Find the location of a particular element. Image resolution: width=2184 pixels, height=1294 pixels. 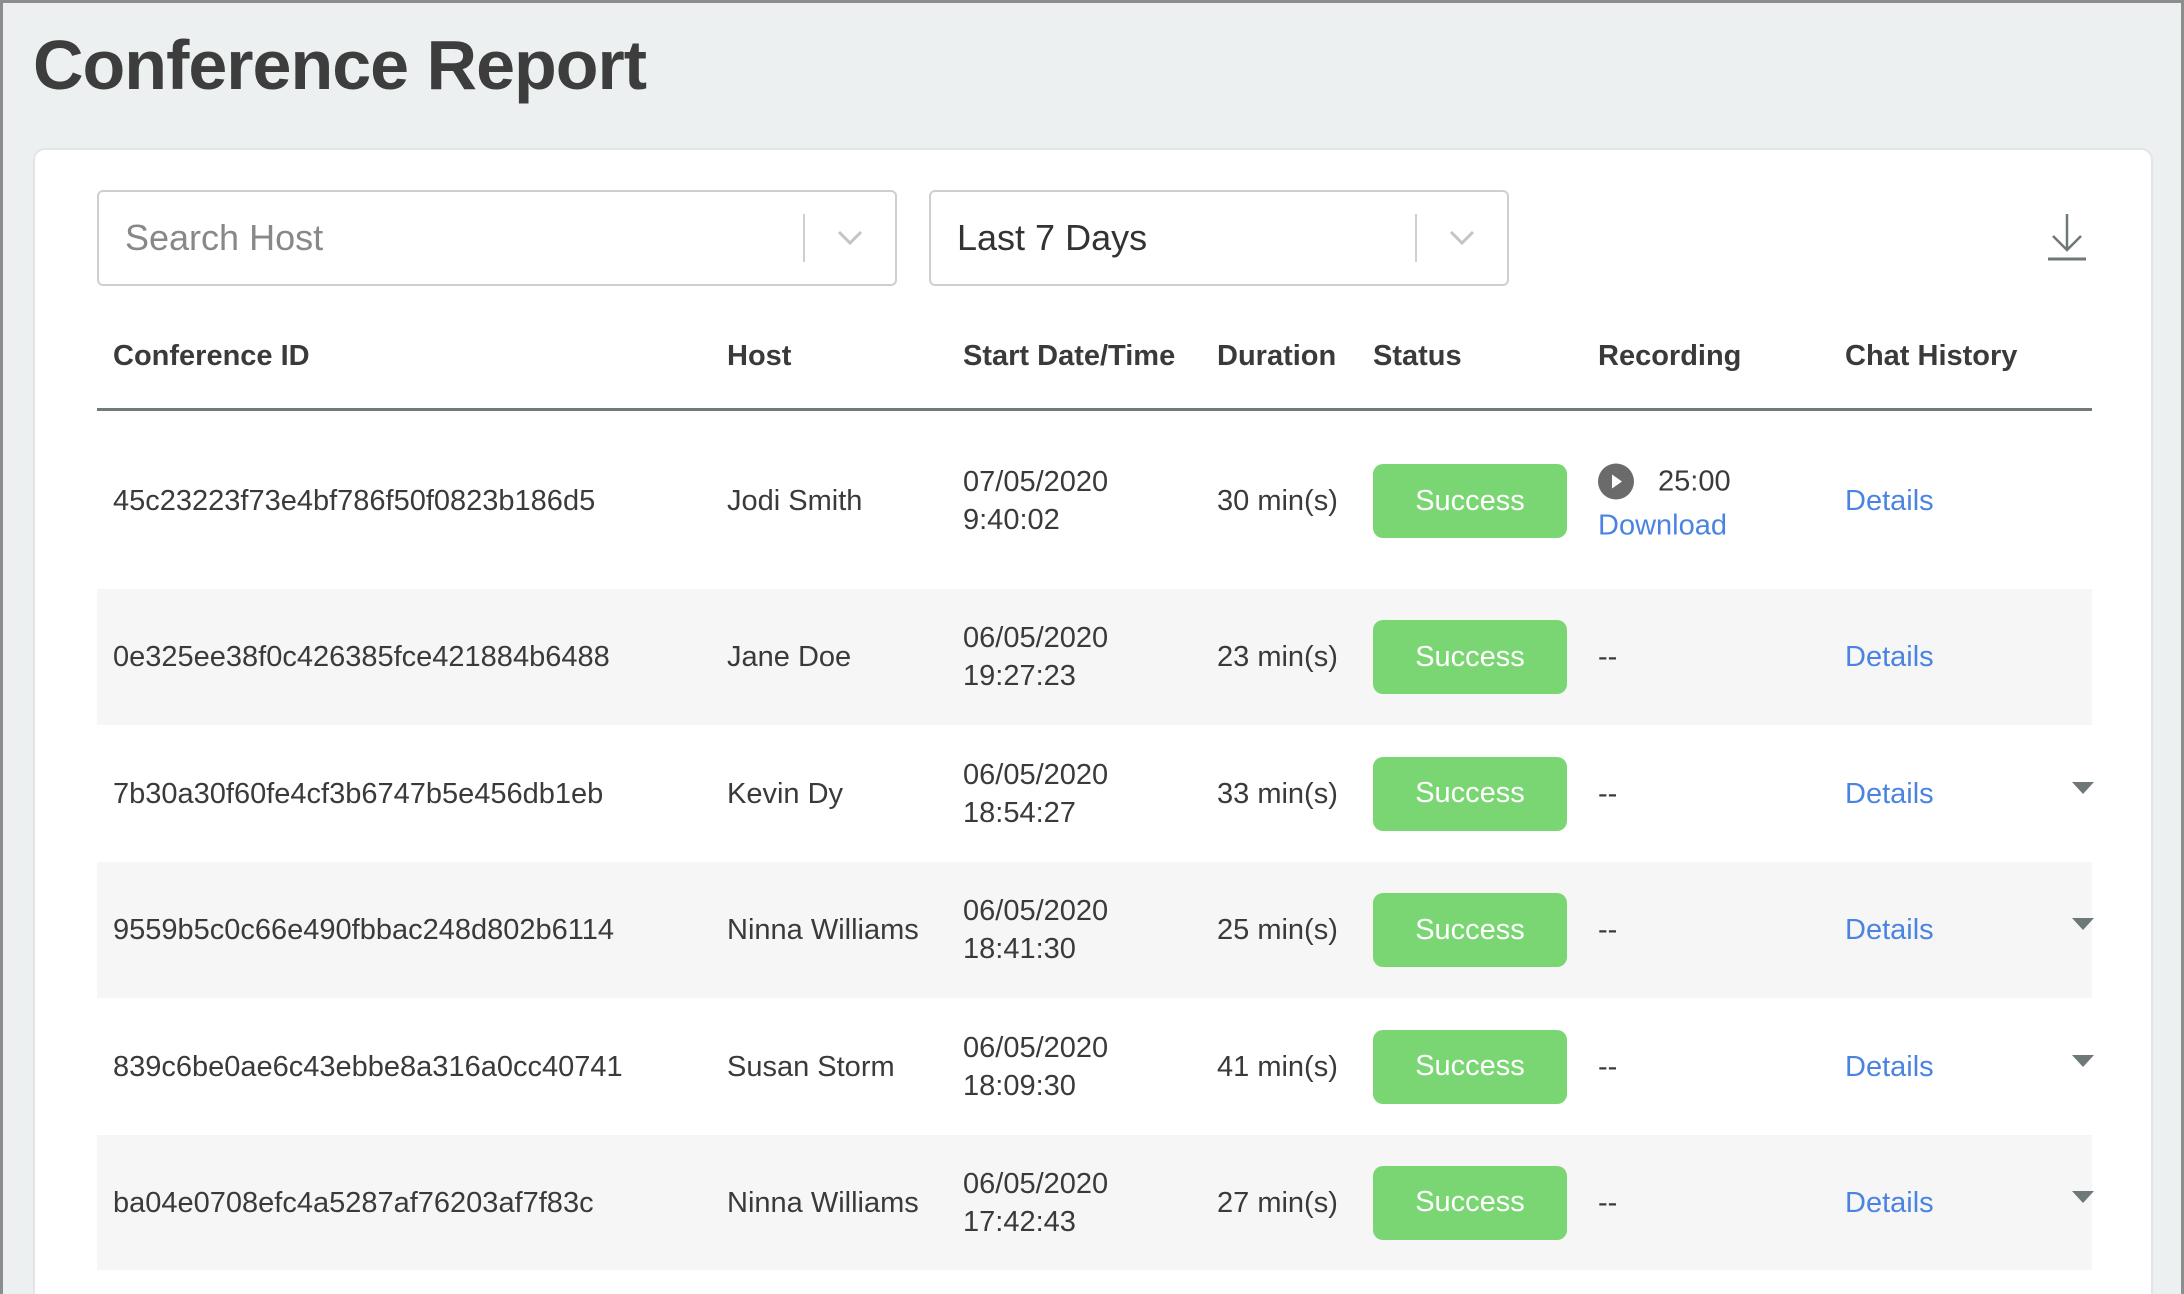

host-name: Jane Doe is located at coordinates (789, 657).